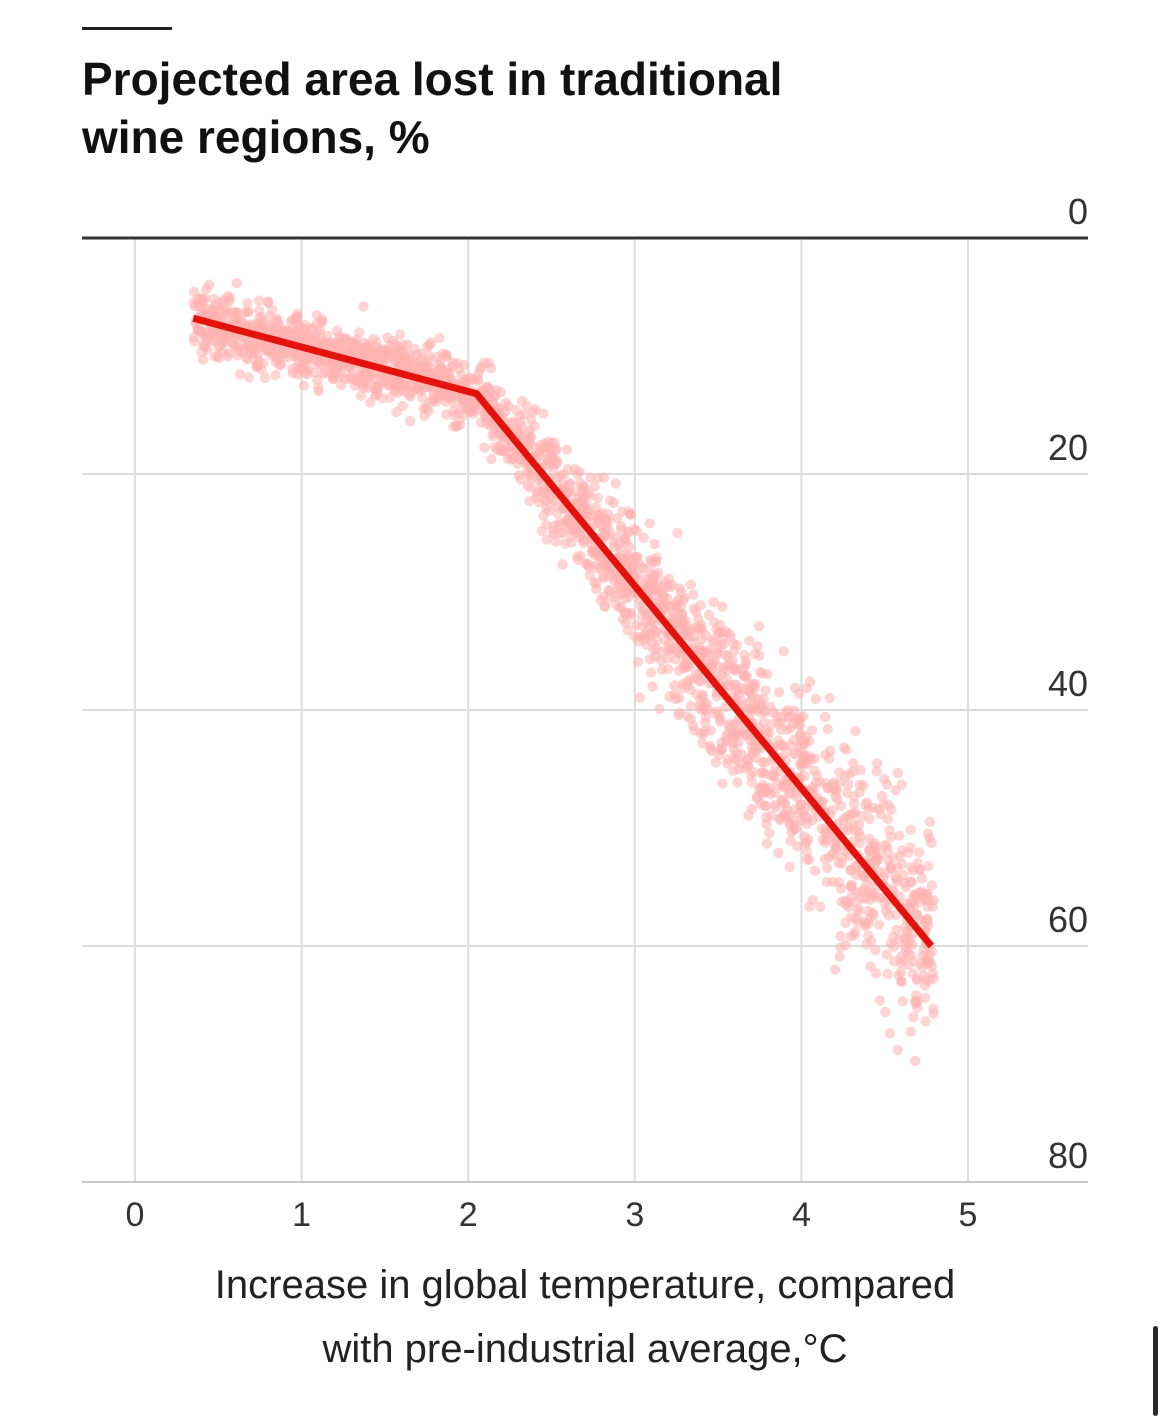 The image size is (1170, 1416). I want to click on scrollbar, so click(1155, 1371).